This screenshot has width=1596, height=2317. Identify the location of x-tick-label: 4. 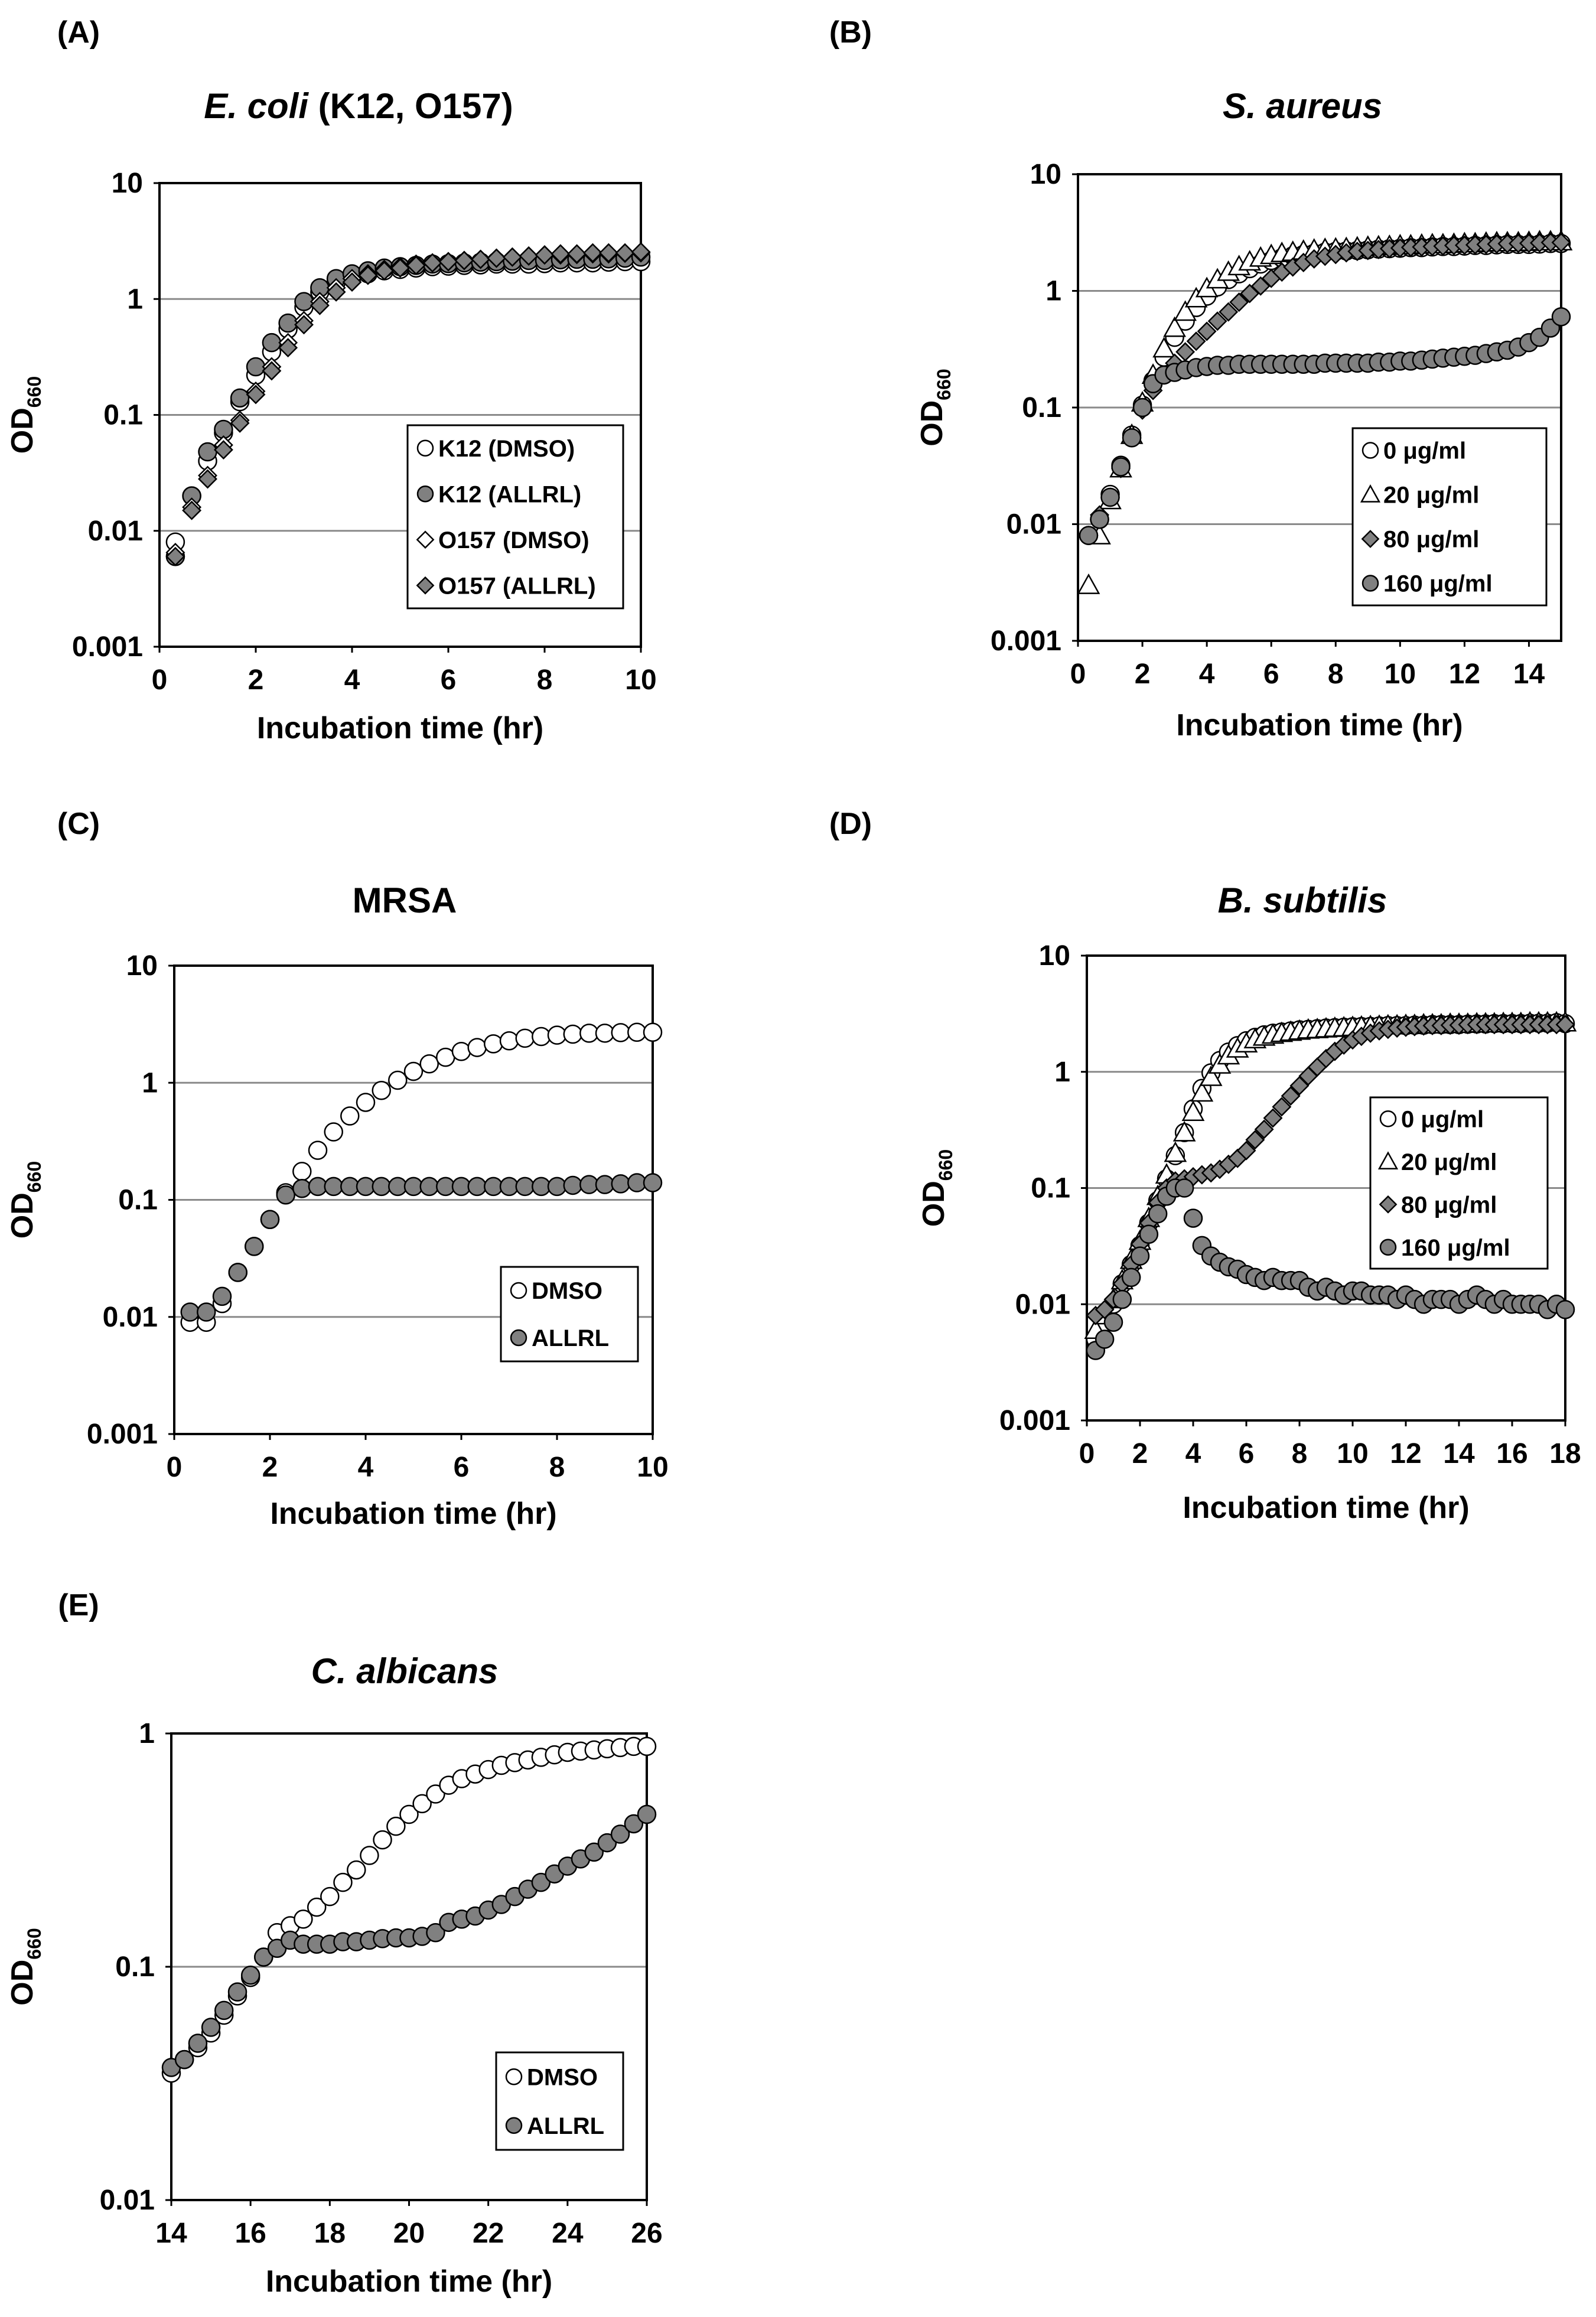
(366, 1468).